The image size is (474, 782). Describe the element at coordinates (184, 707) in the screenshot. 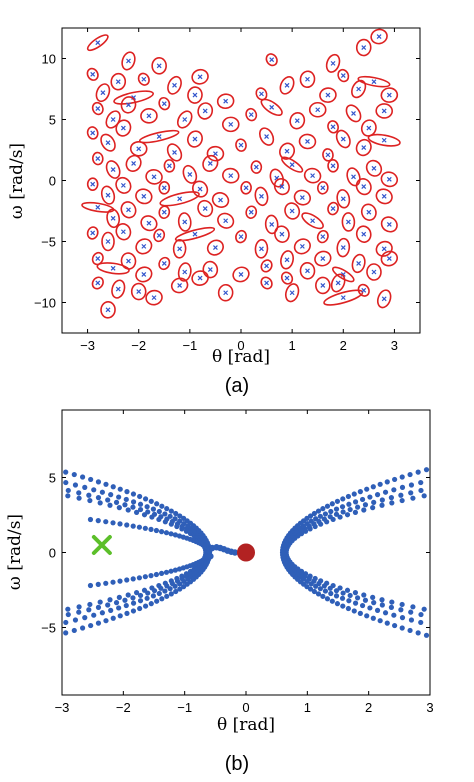

I see `panel-b-x-tick-label: −1` at that location.